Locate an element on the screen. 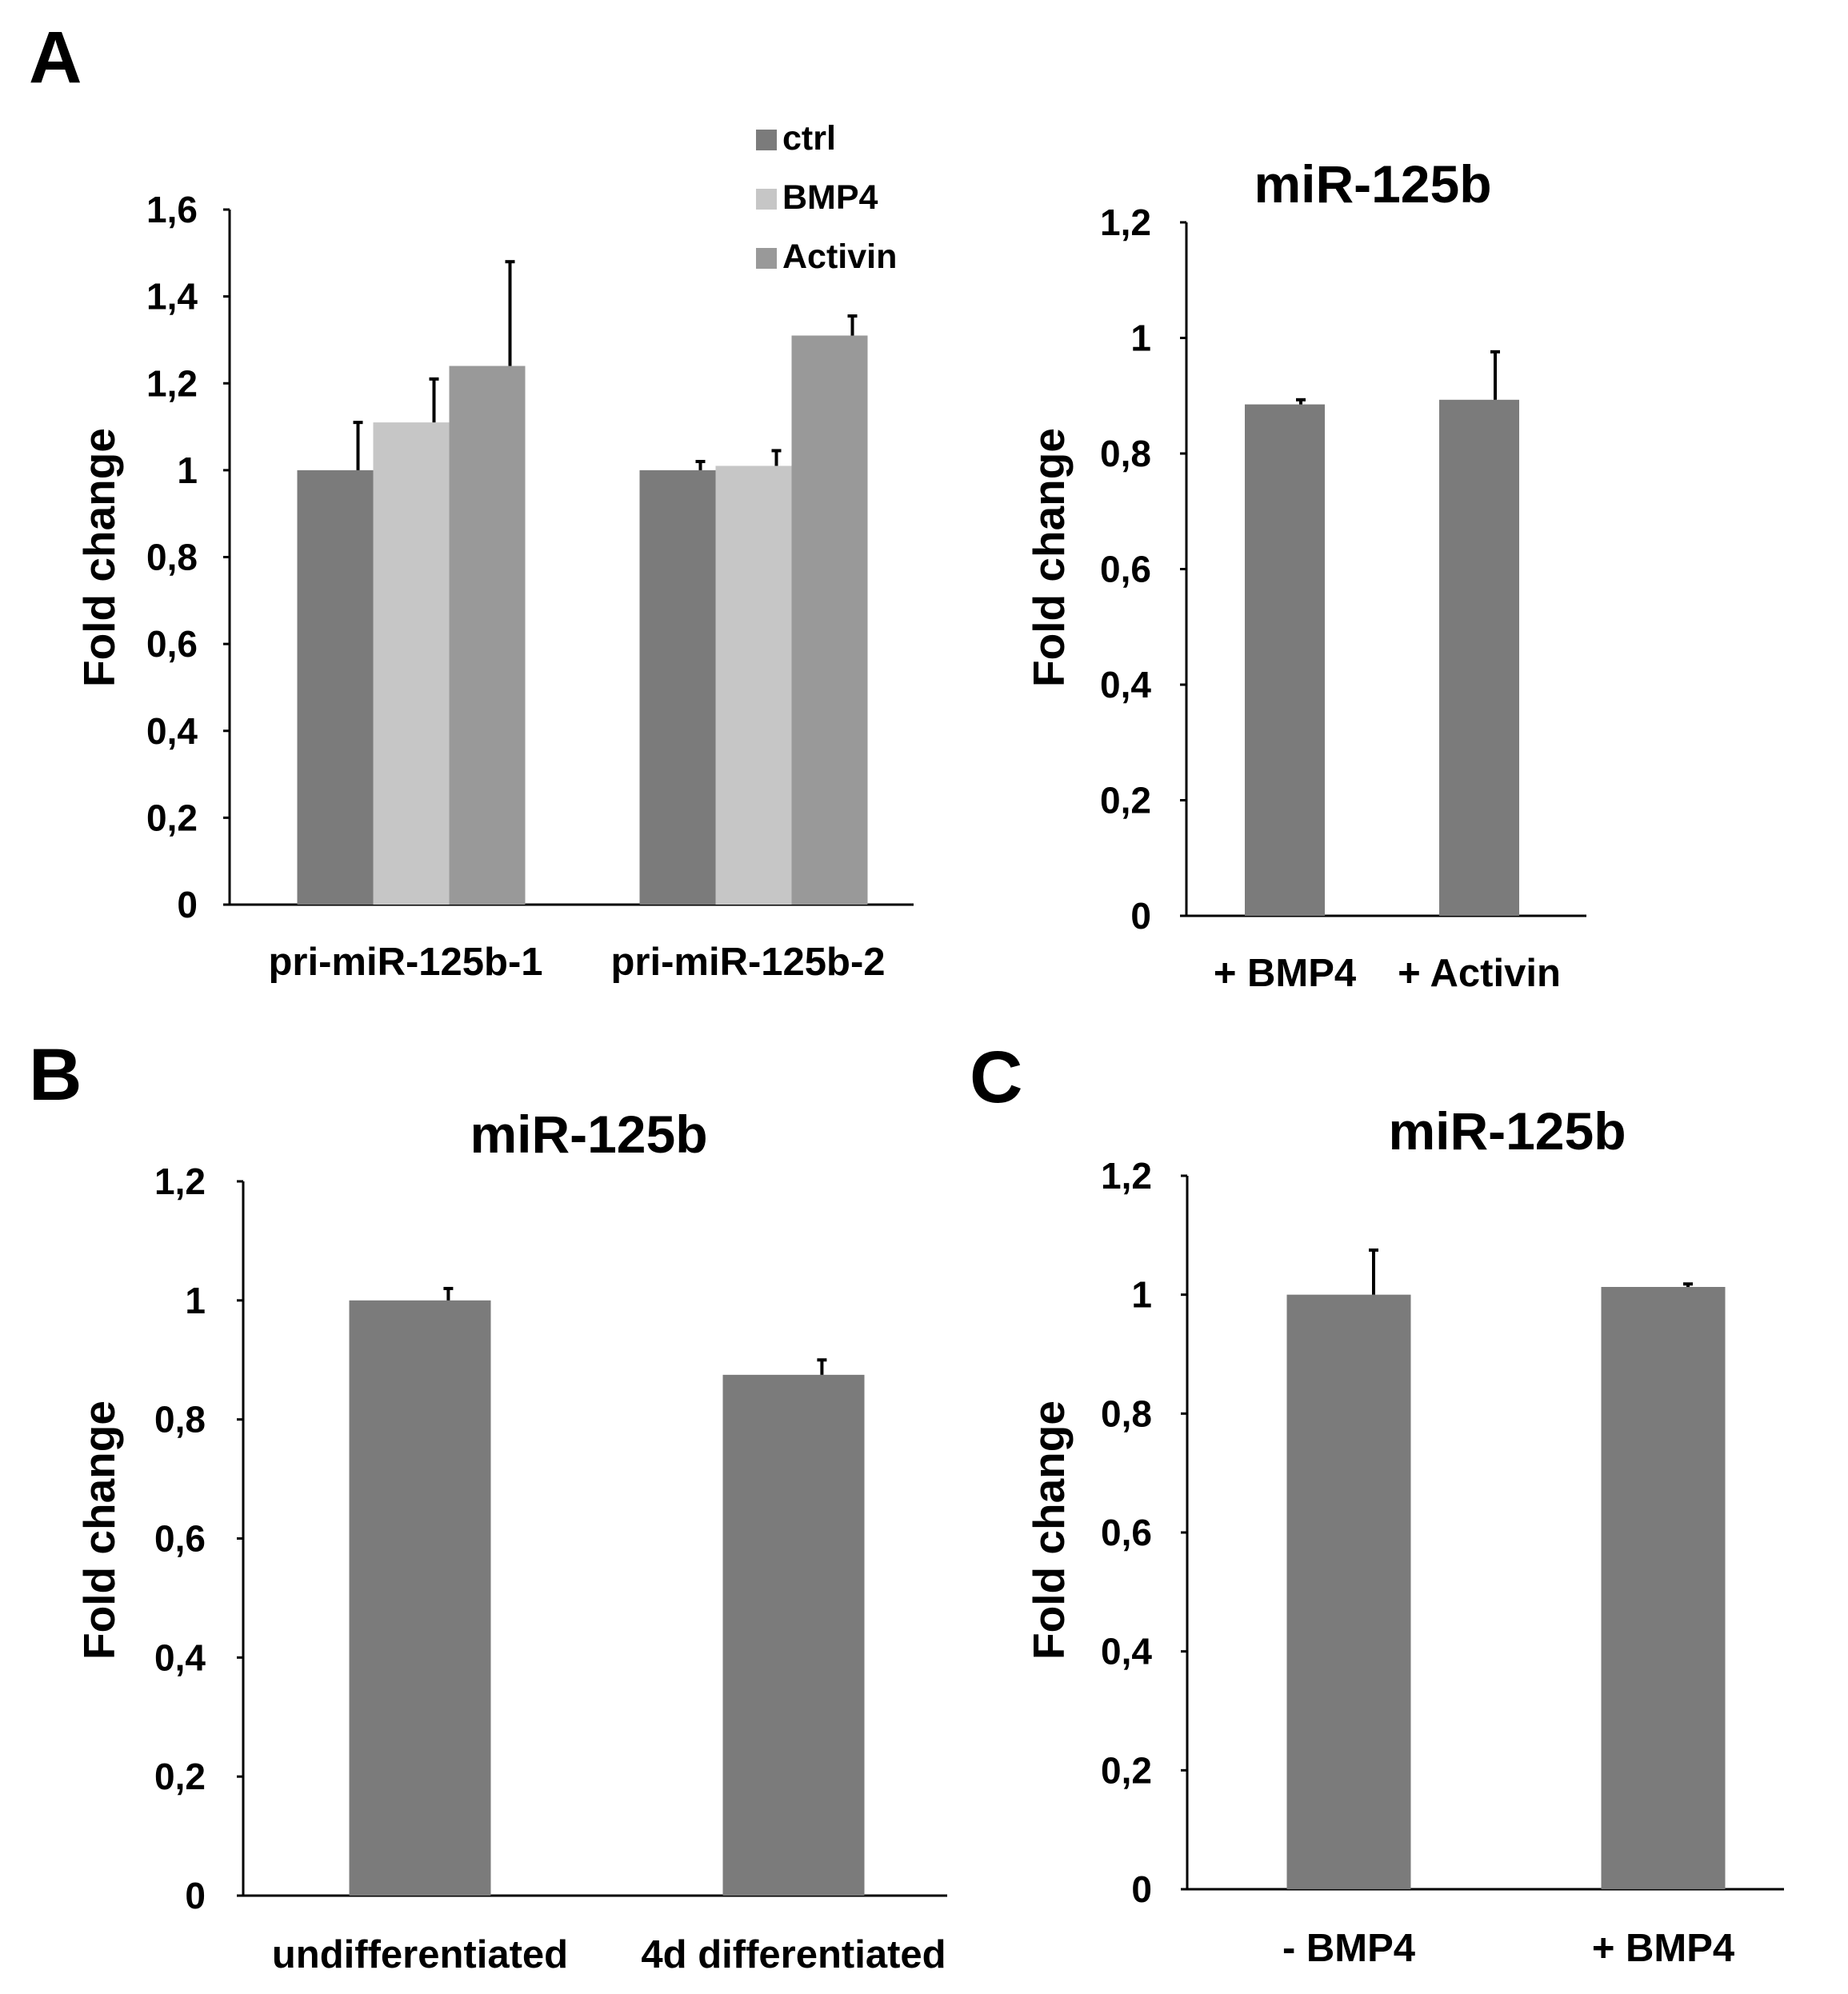 Image resolution: width=1848 pixels, height=1994 pixels. legend-label: BMP4 is located at coordinates (830, 197).